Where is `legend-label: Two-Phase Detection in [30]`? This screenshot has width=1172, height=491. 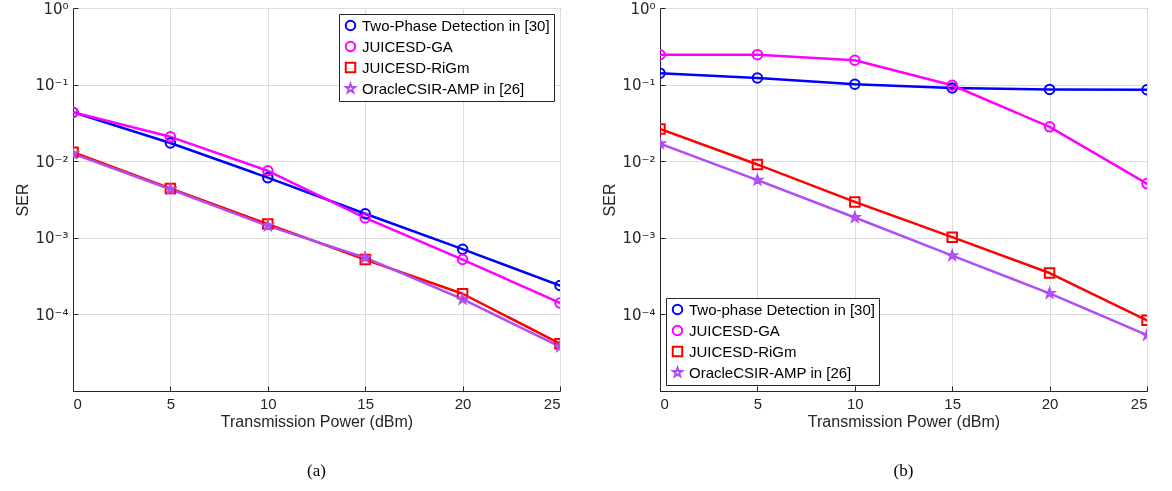
legend-label: Two-Phase Detection in [30] is located at coordinates (456, 25).